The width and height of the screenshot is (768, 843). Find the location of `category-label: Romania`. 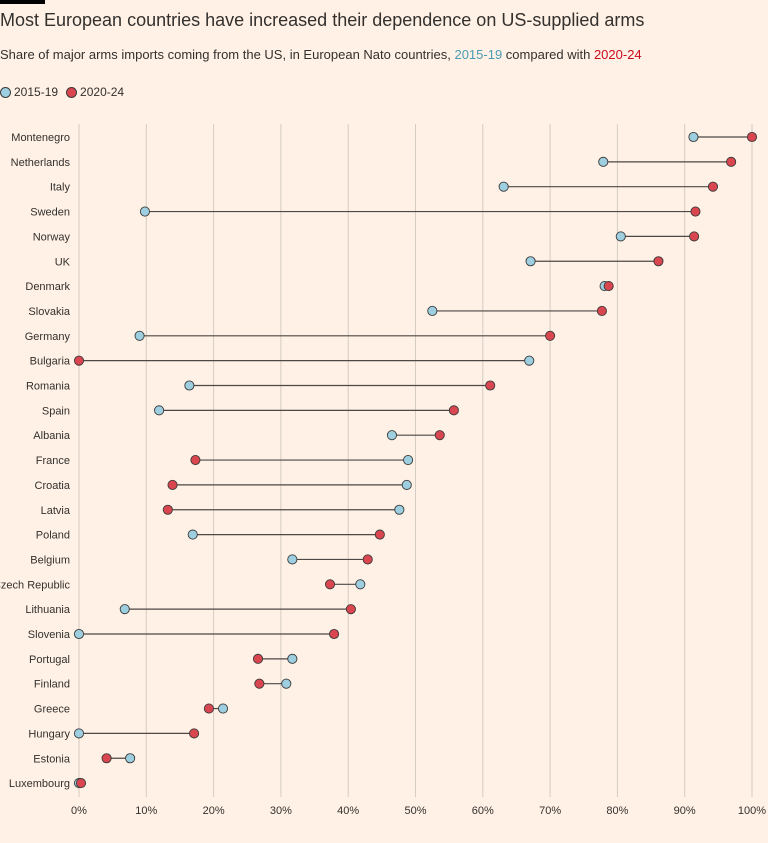

category-label: Romania is located at coordinates (48, 387).